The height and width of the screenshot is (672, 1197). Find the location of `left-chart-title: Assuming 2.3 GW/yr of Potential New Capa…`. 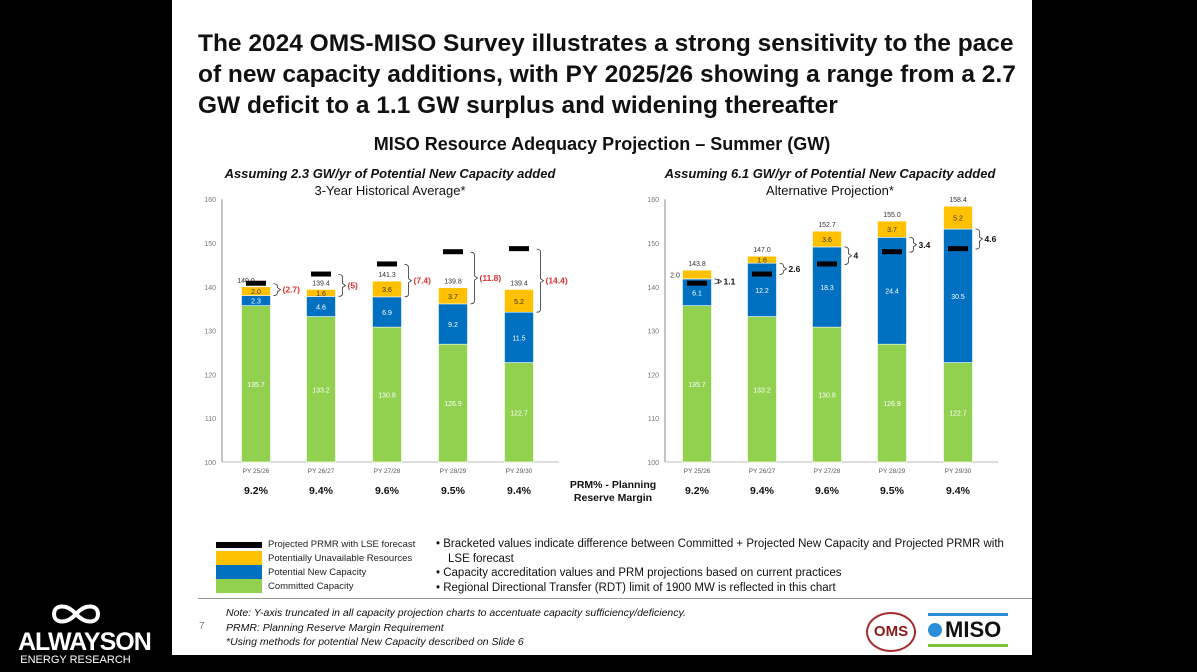

left-chart-title: Assuming 2.3 GW/yr of Potential New Capa… is located at coordinates (390, 173).